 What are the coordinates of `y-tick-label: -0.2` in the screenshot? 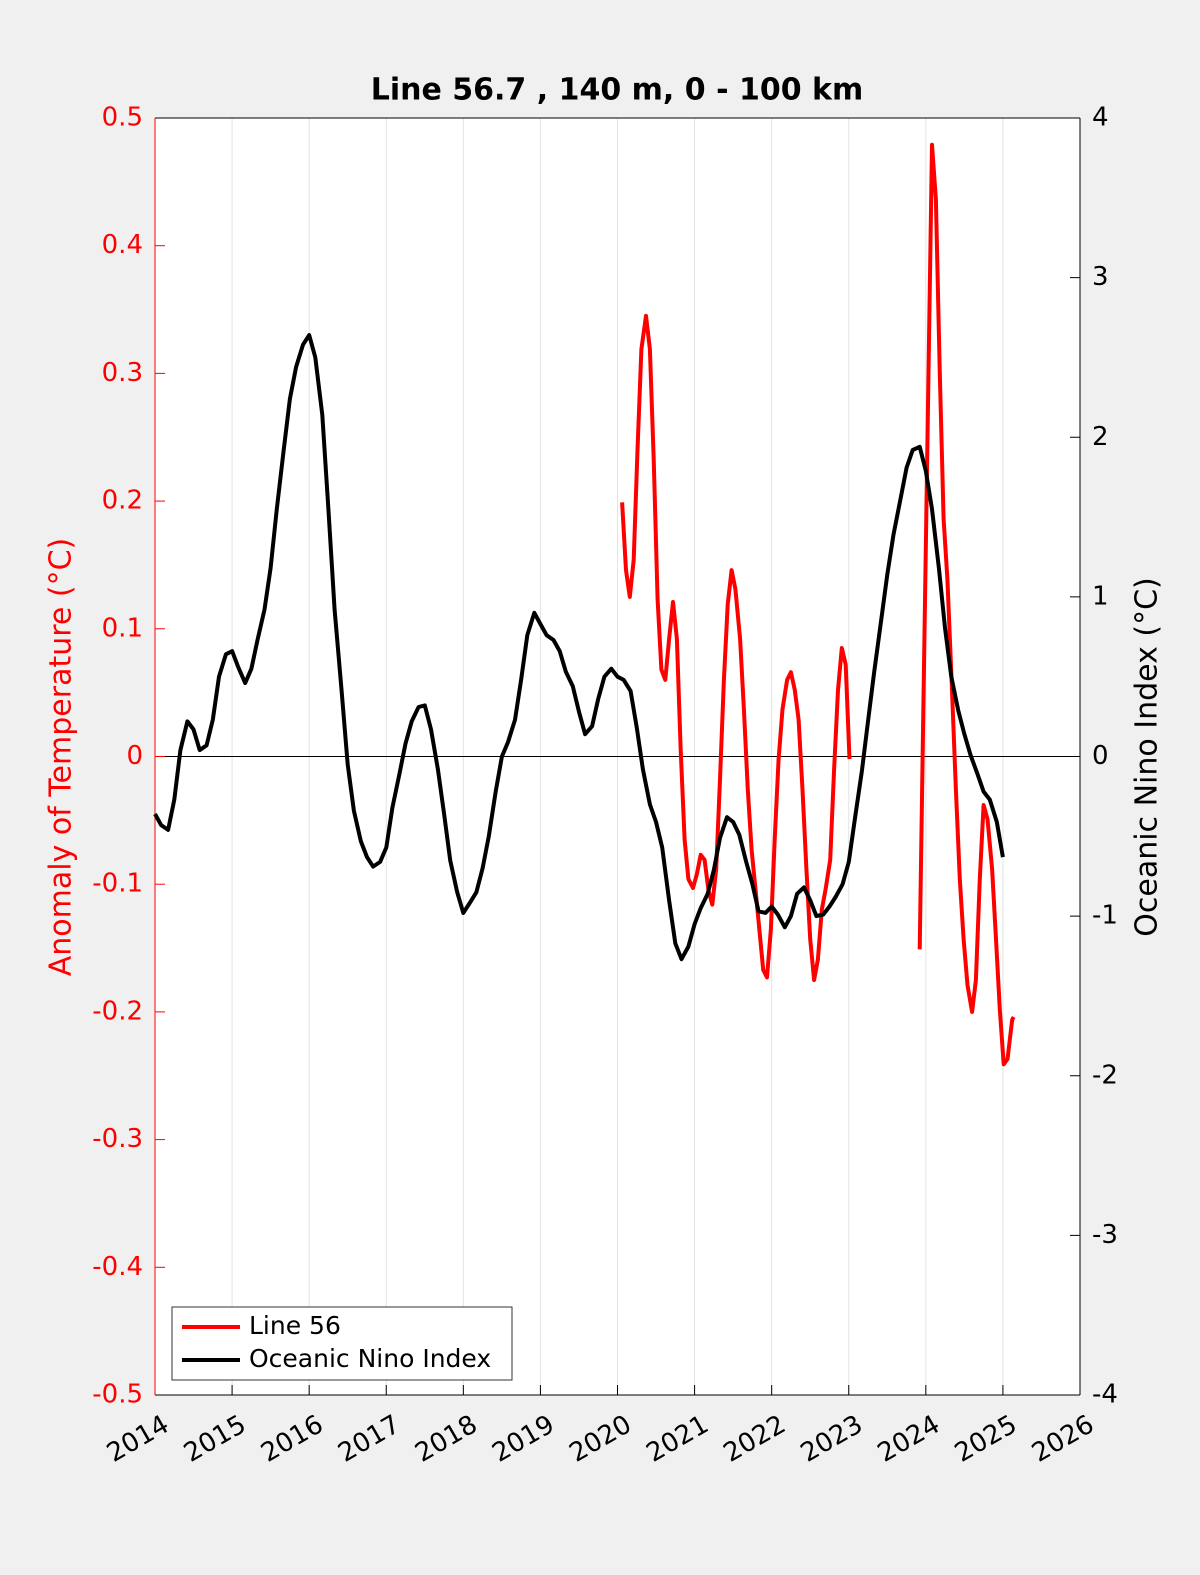 It's located at (117, 1011).